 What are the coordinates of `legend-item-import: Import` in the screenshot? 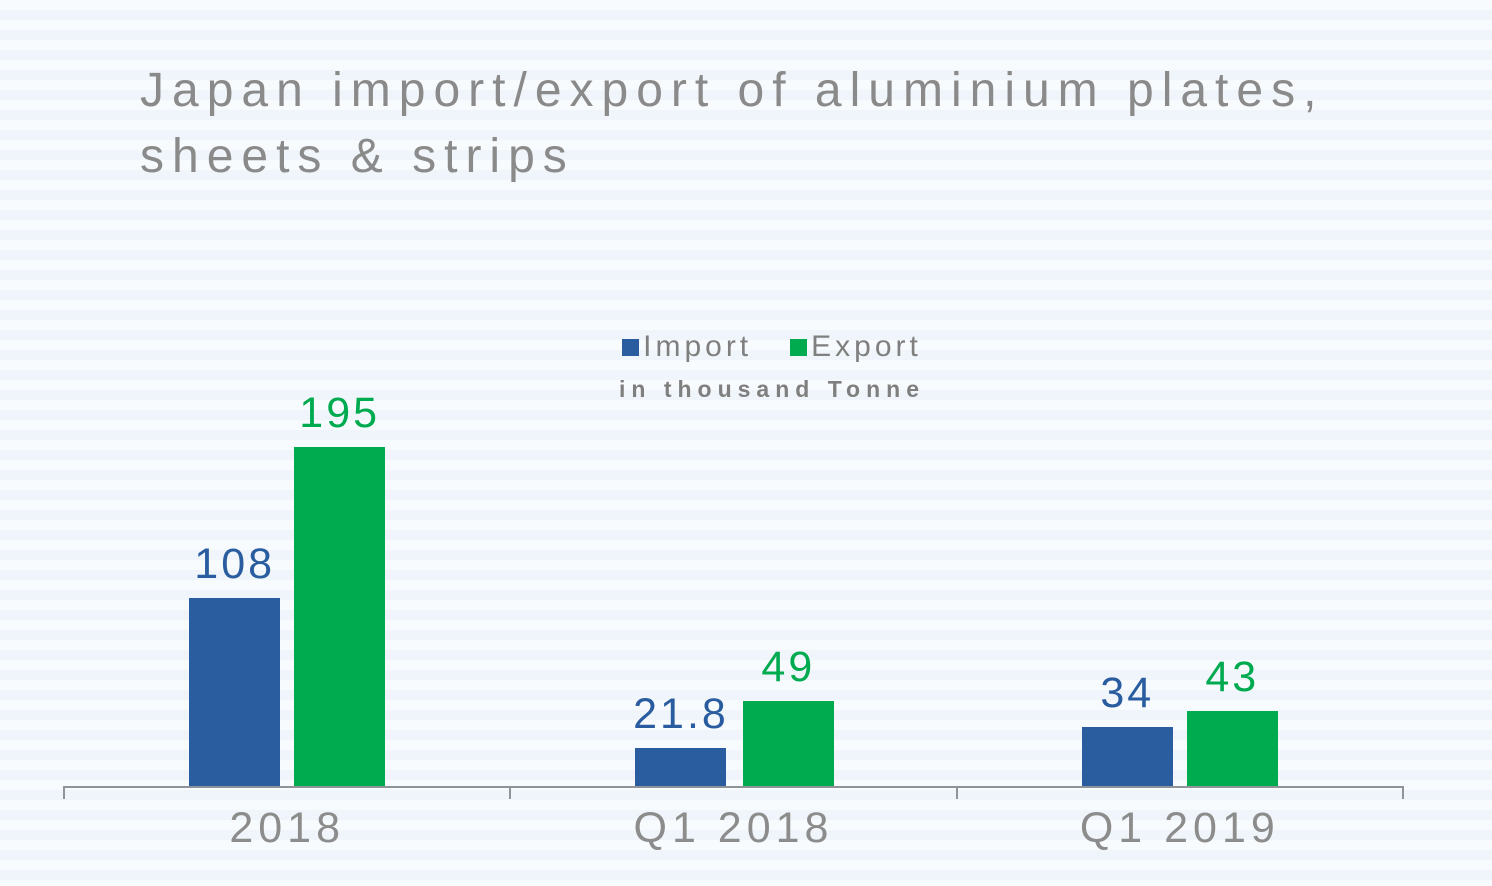 It's located at (687, 347).